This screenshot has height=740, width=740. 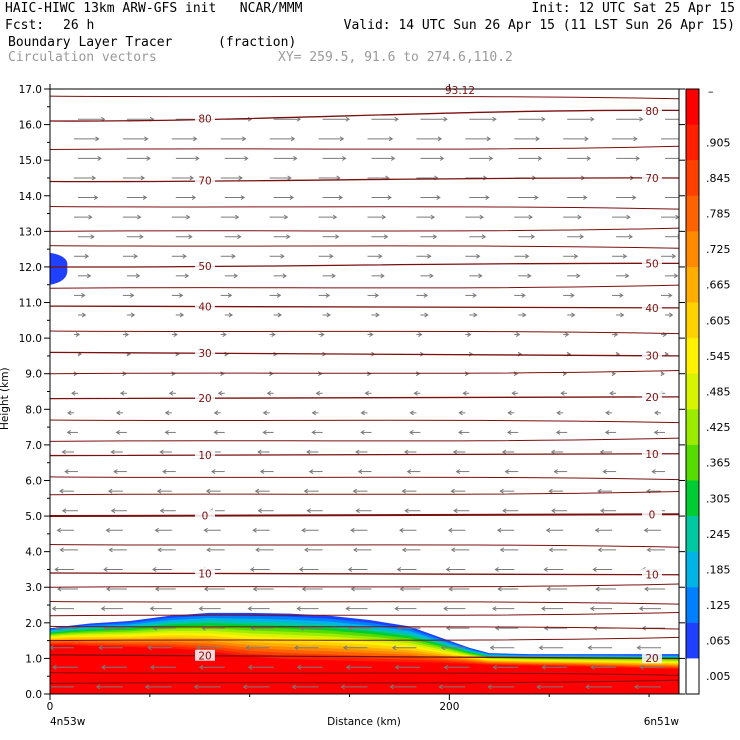 I want to click on contour-label: 70, so click(x=651, y=179).